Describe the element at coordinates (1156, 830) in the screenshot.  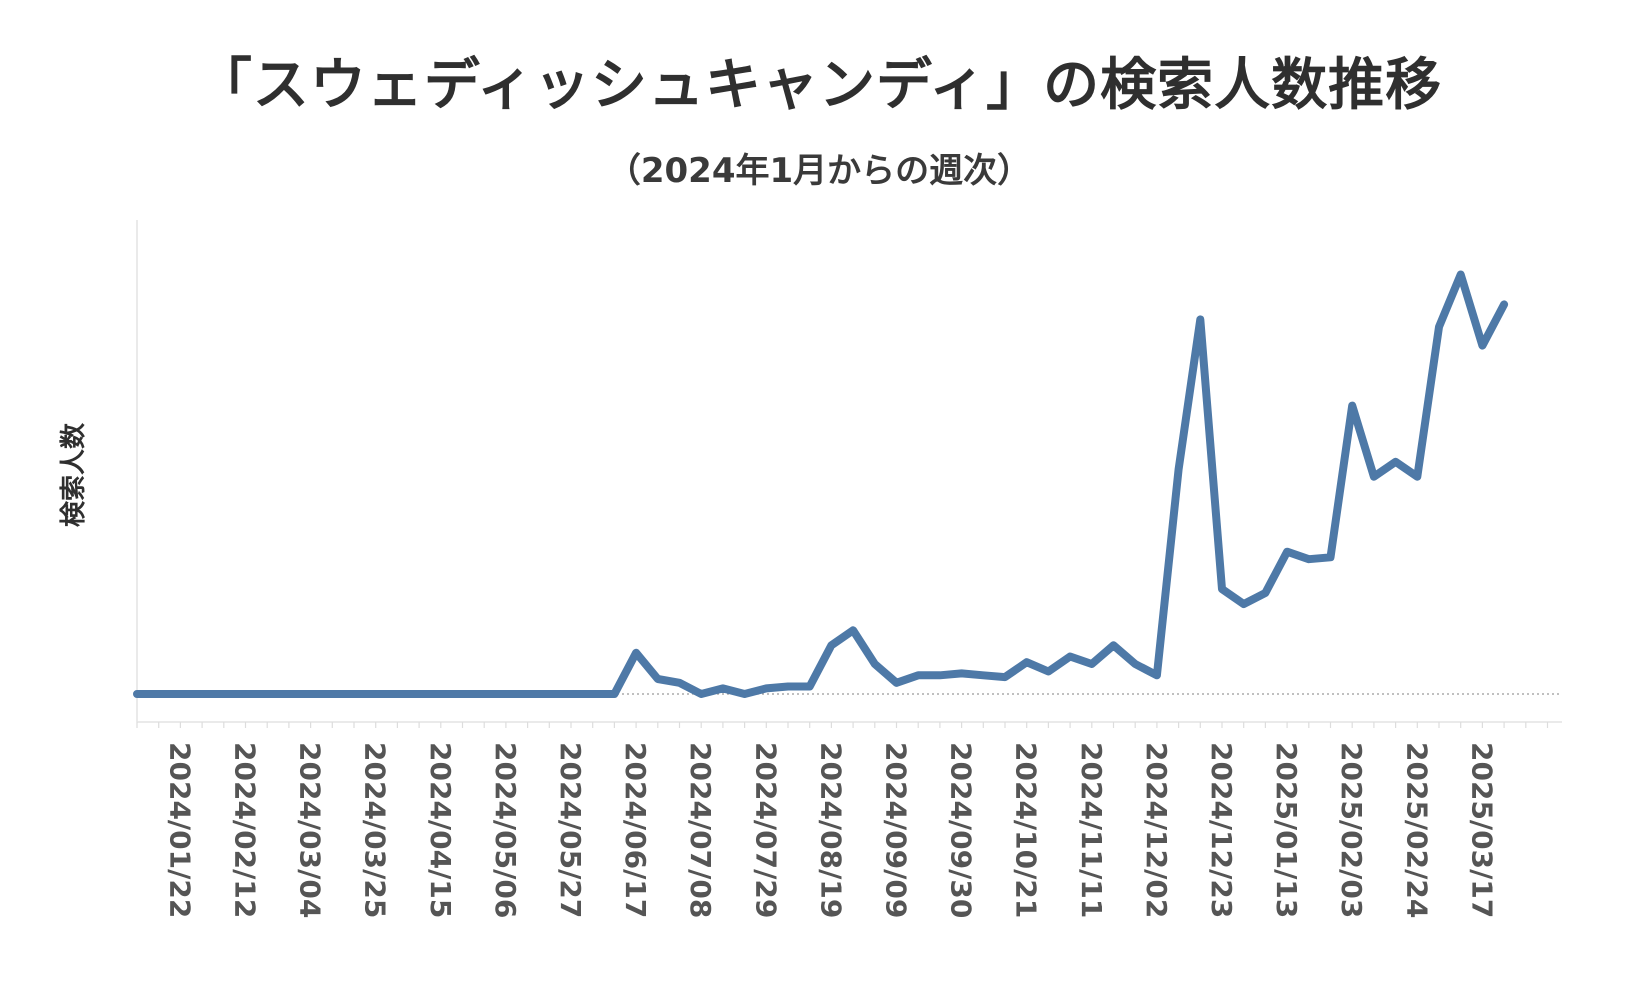
I see `x-tick-label: 2024/12/02` at that location.